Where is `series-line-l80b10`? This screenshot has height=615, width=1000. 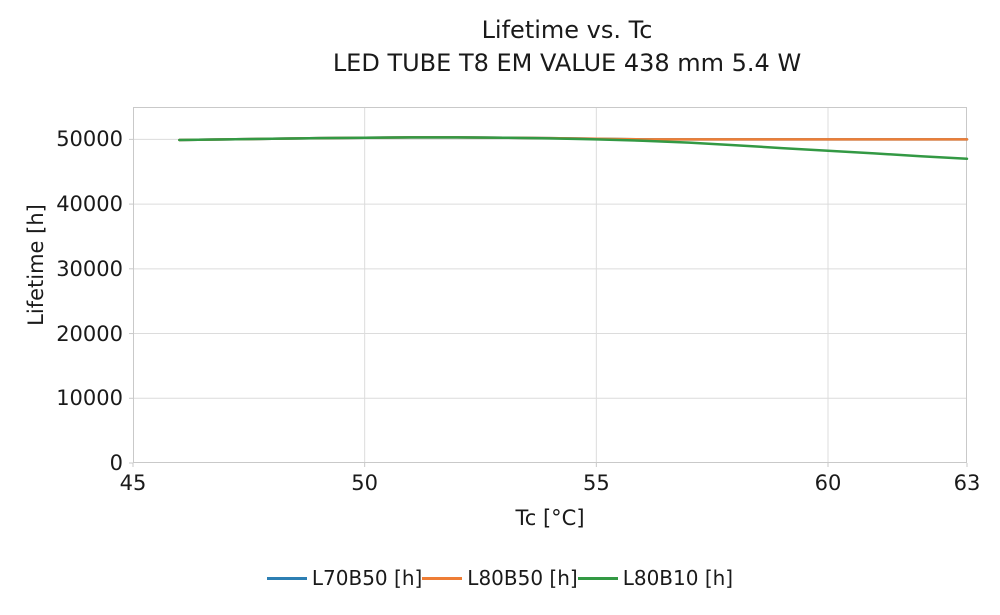 series-line-l80b10 is located at coordinates (573, 148).